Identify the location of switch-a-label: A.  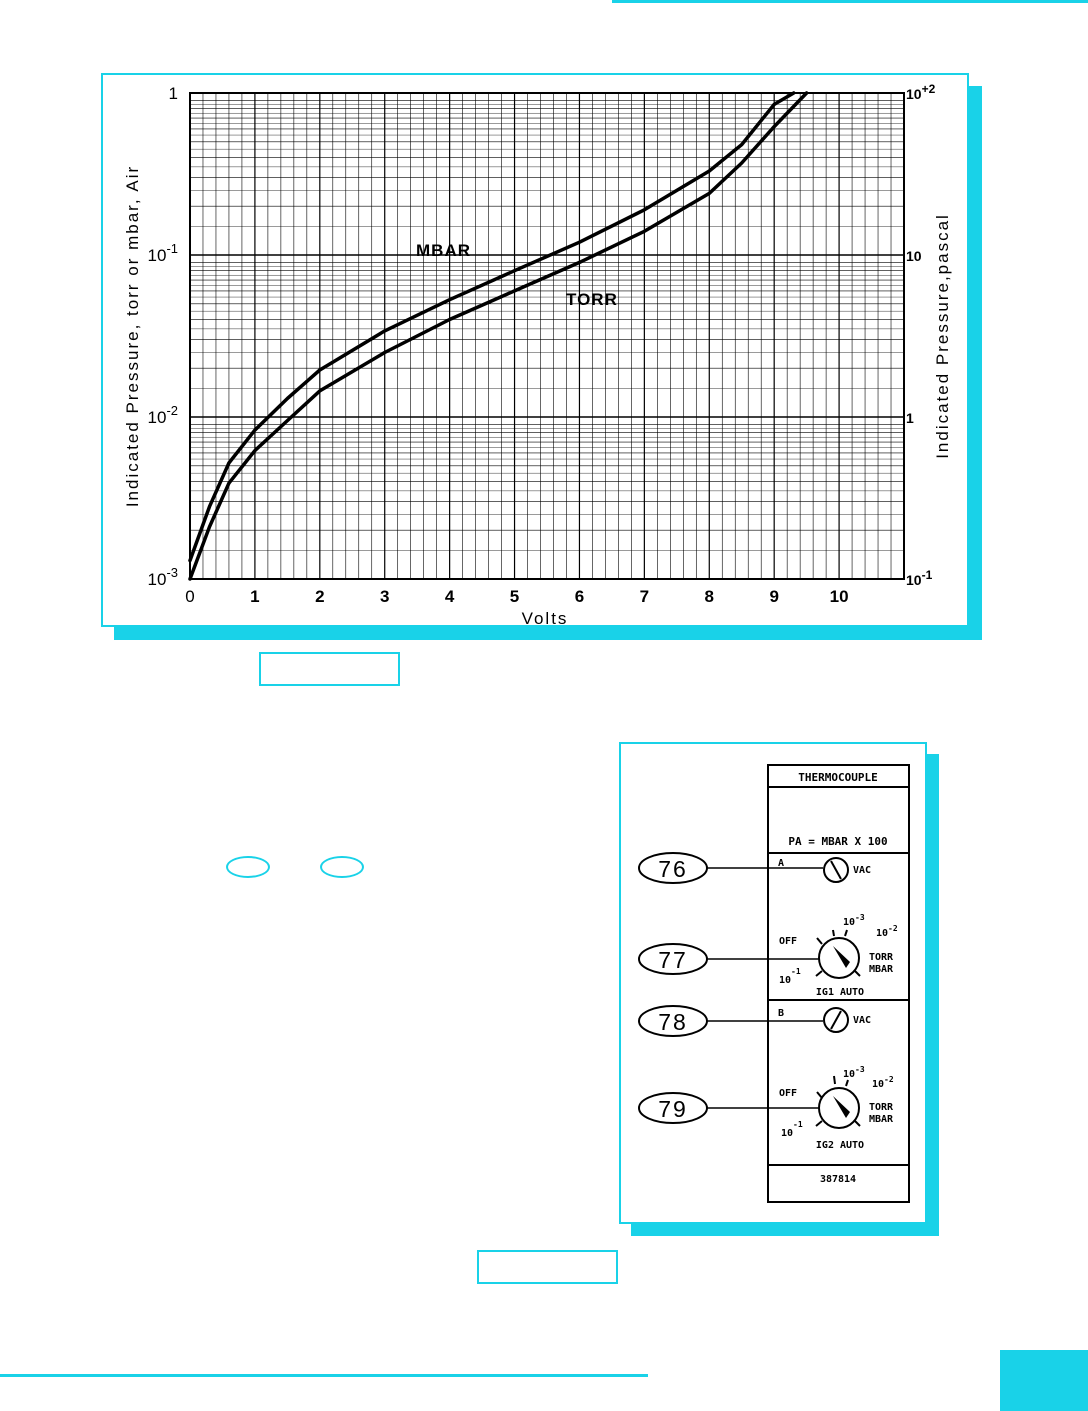
(781, 863).